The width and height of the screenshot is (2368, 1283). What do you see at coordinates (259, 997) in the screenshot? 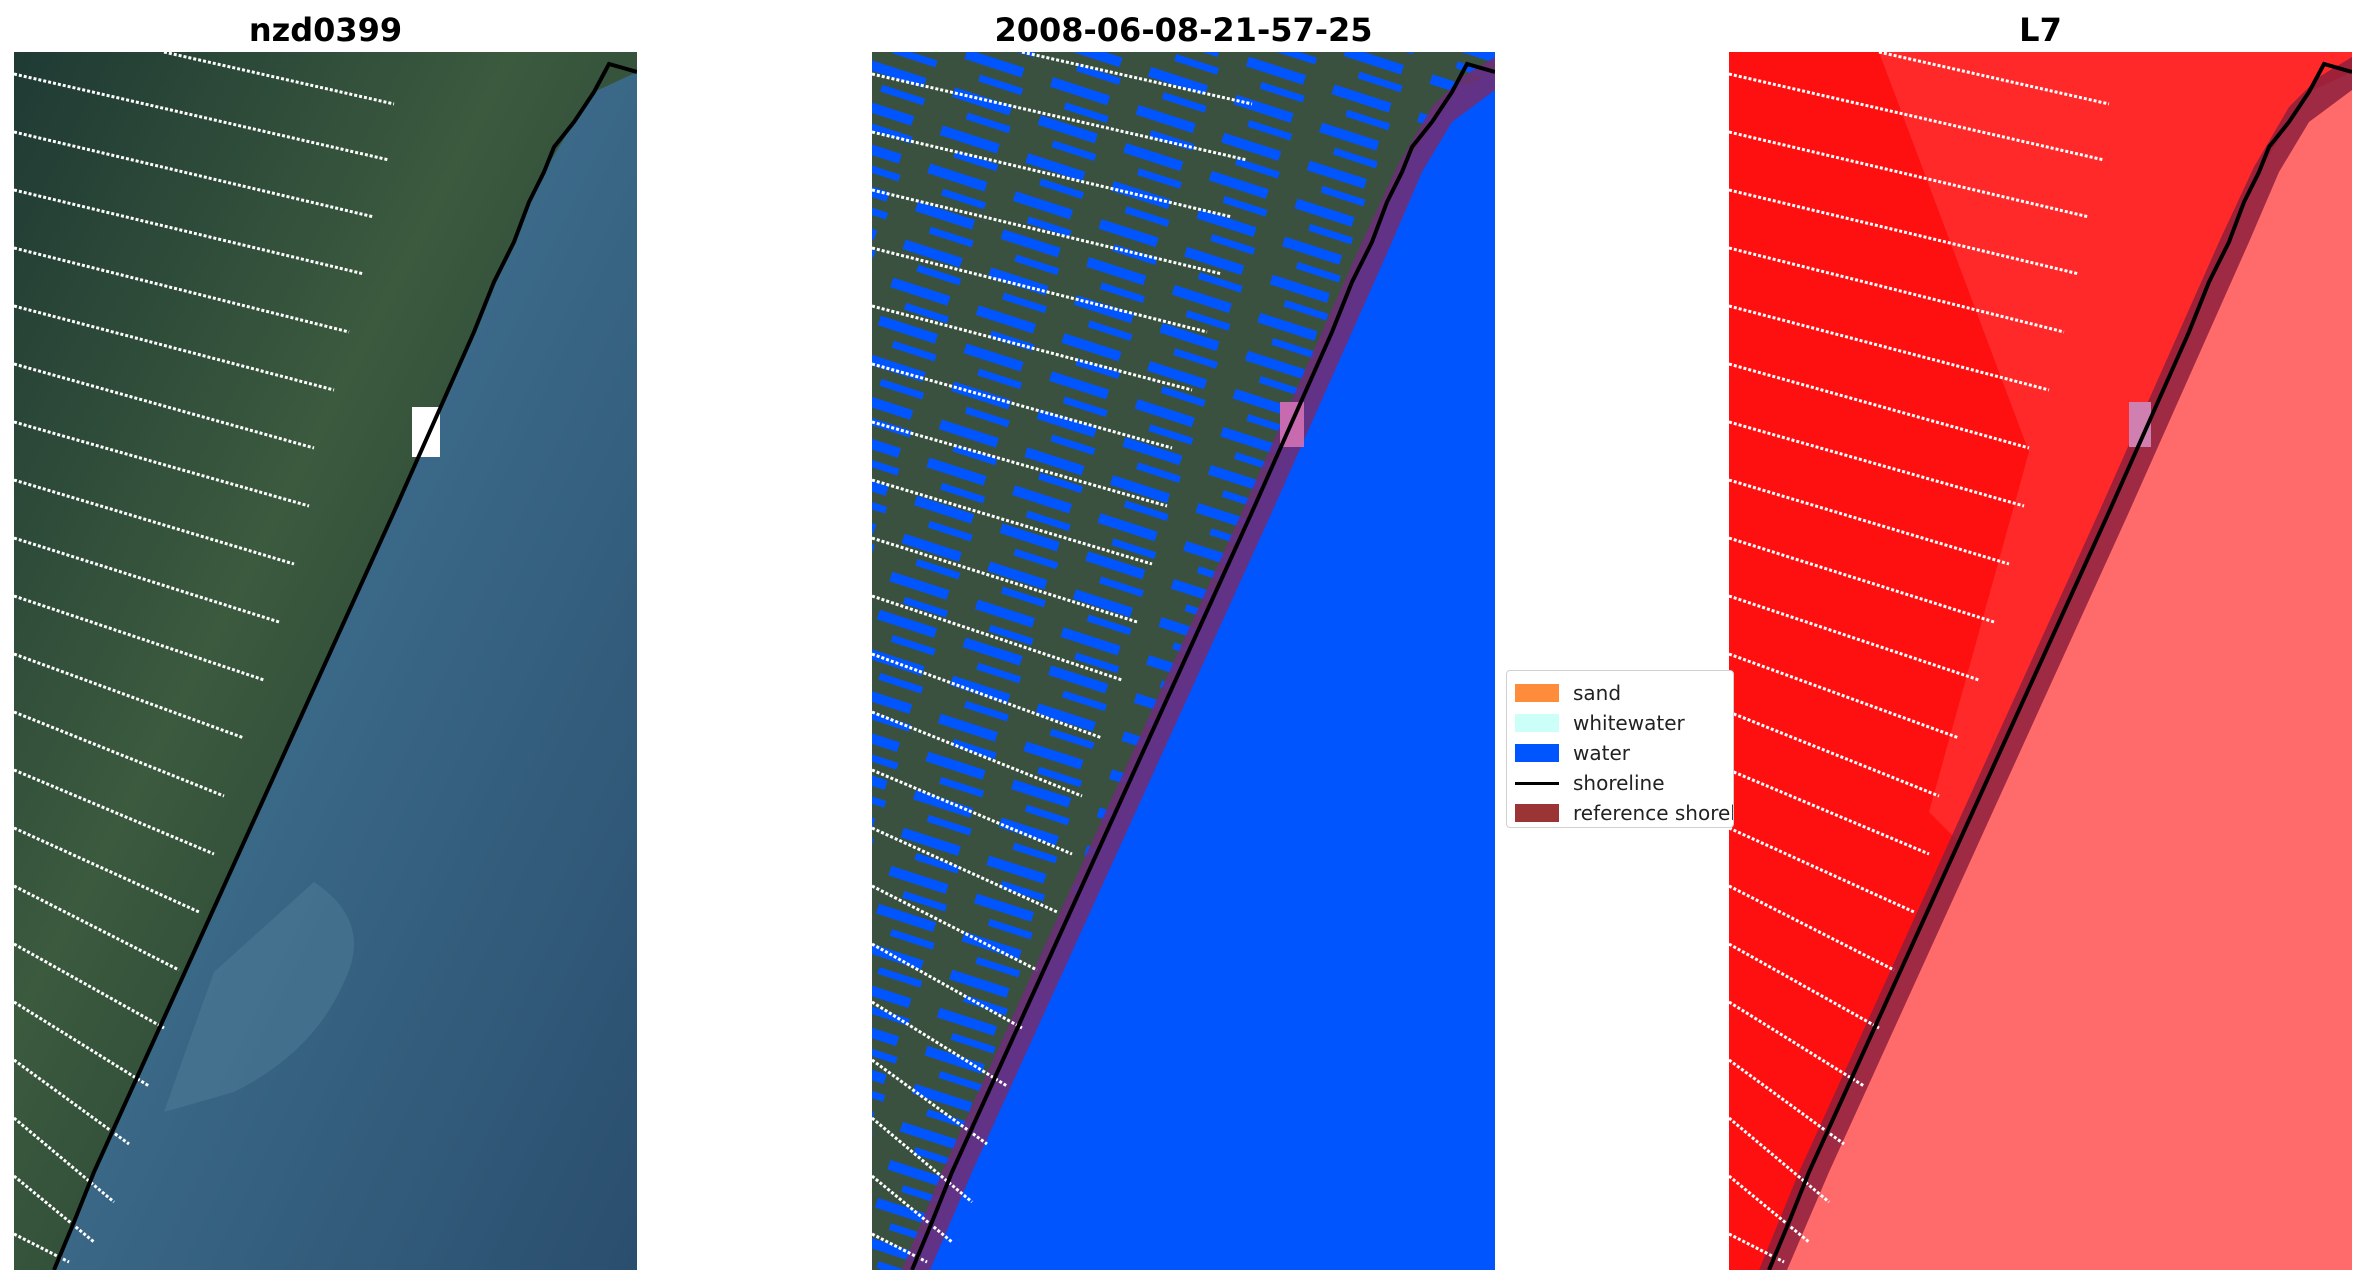
I see `sediment-plume` at bounding box center [259, 997].